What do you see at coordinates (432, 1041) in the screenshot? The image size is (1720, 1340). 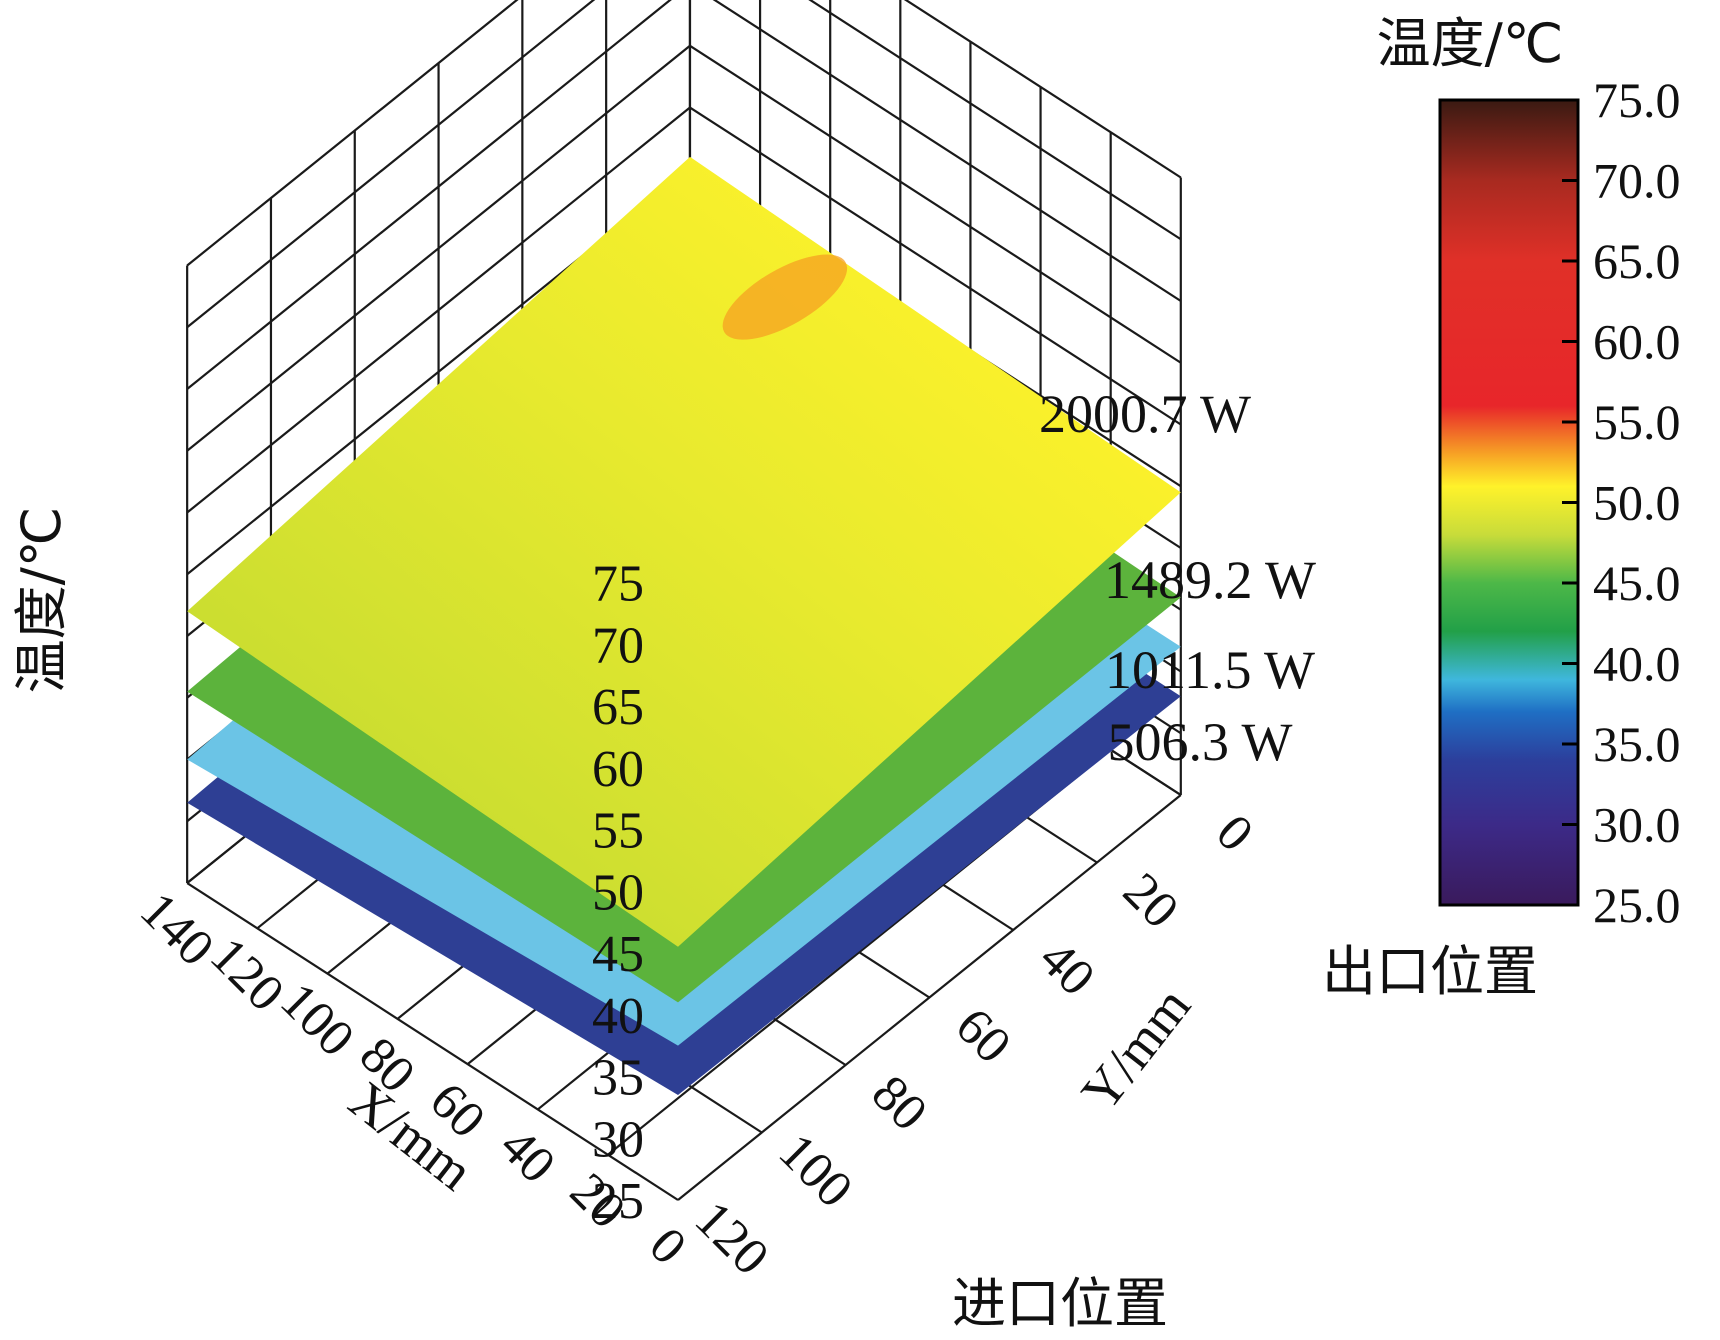 I see `floor-gridline-y` at bounding box center [432, 1041].